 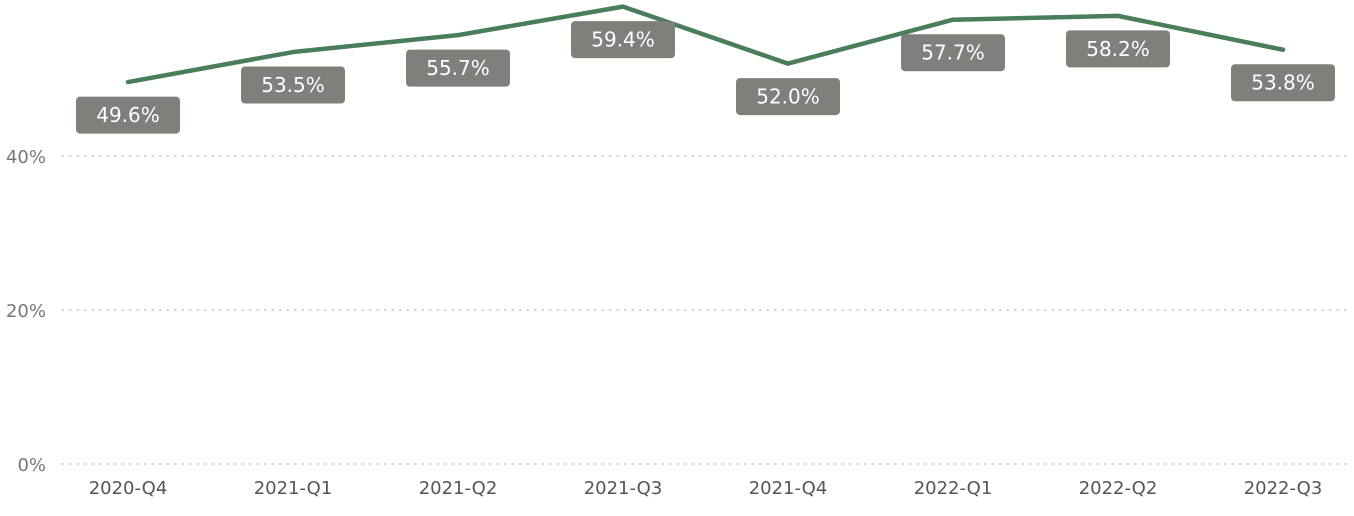 I want to click on data-label-text: 59.4%, so click(x=623, y=40).